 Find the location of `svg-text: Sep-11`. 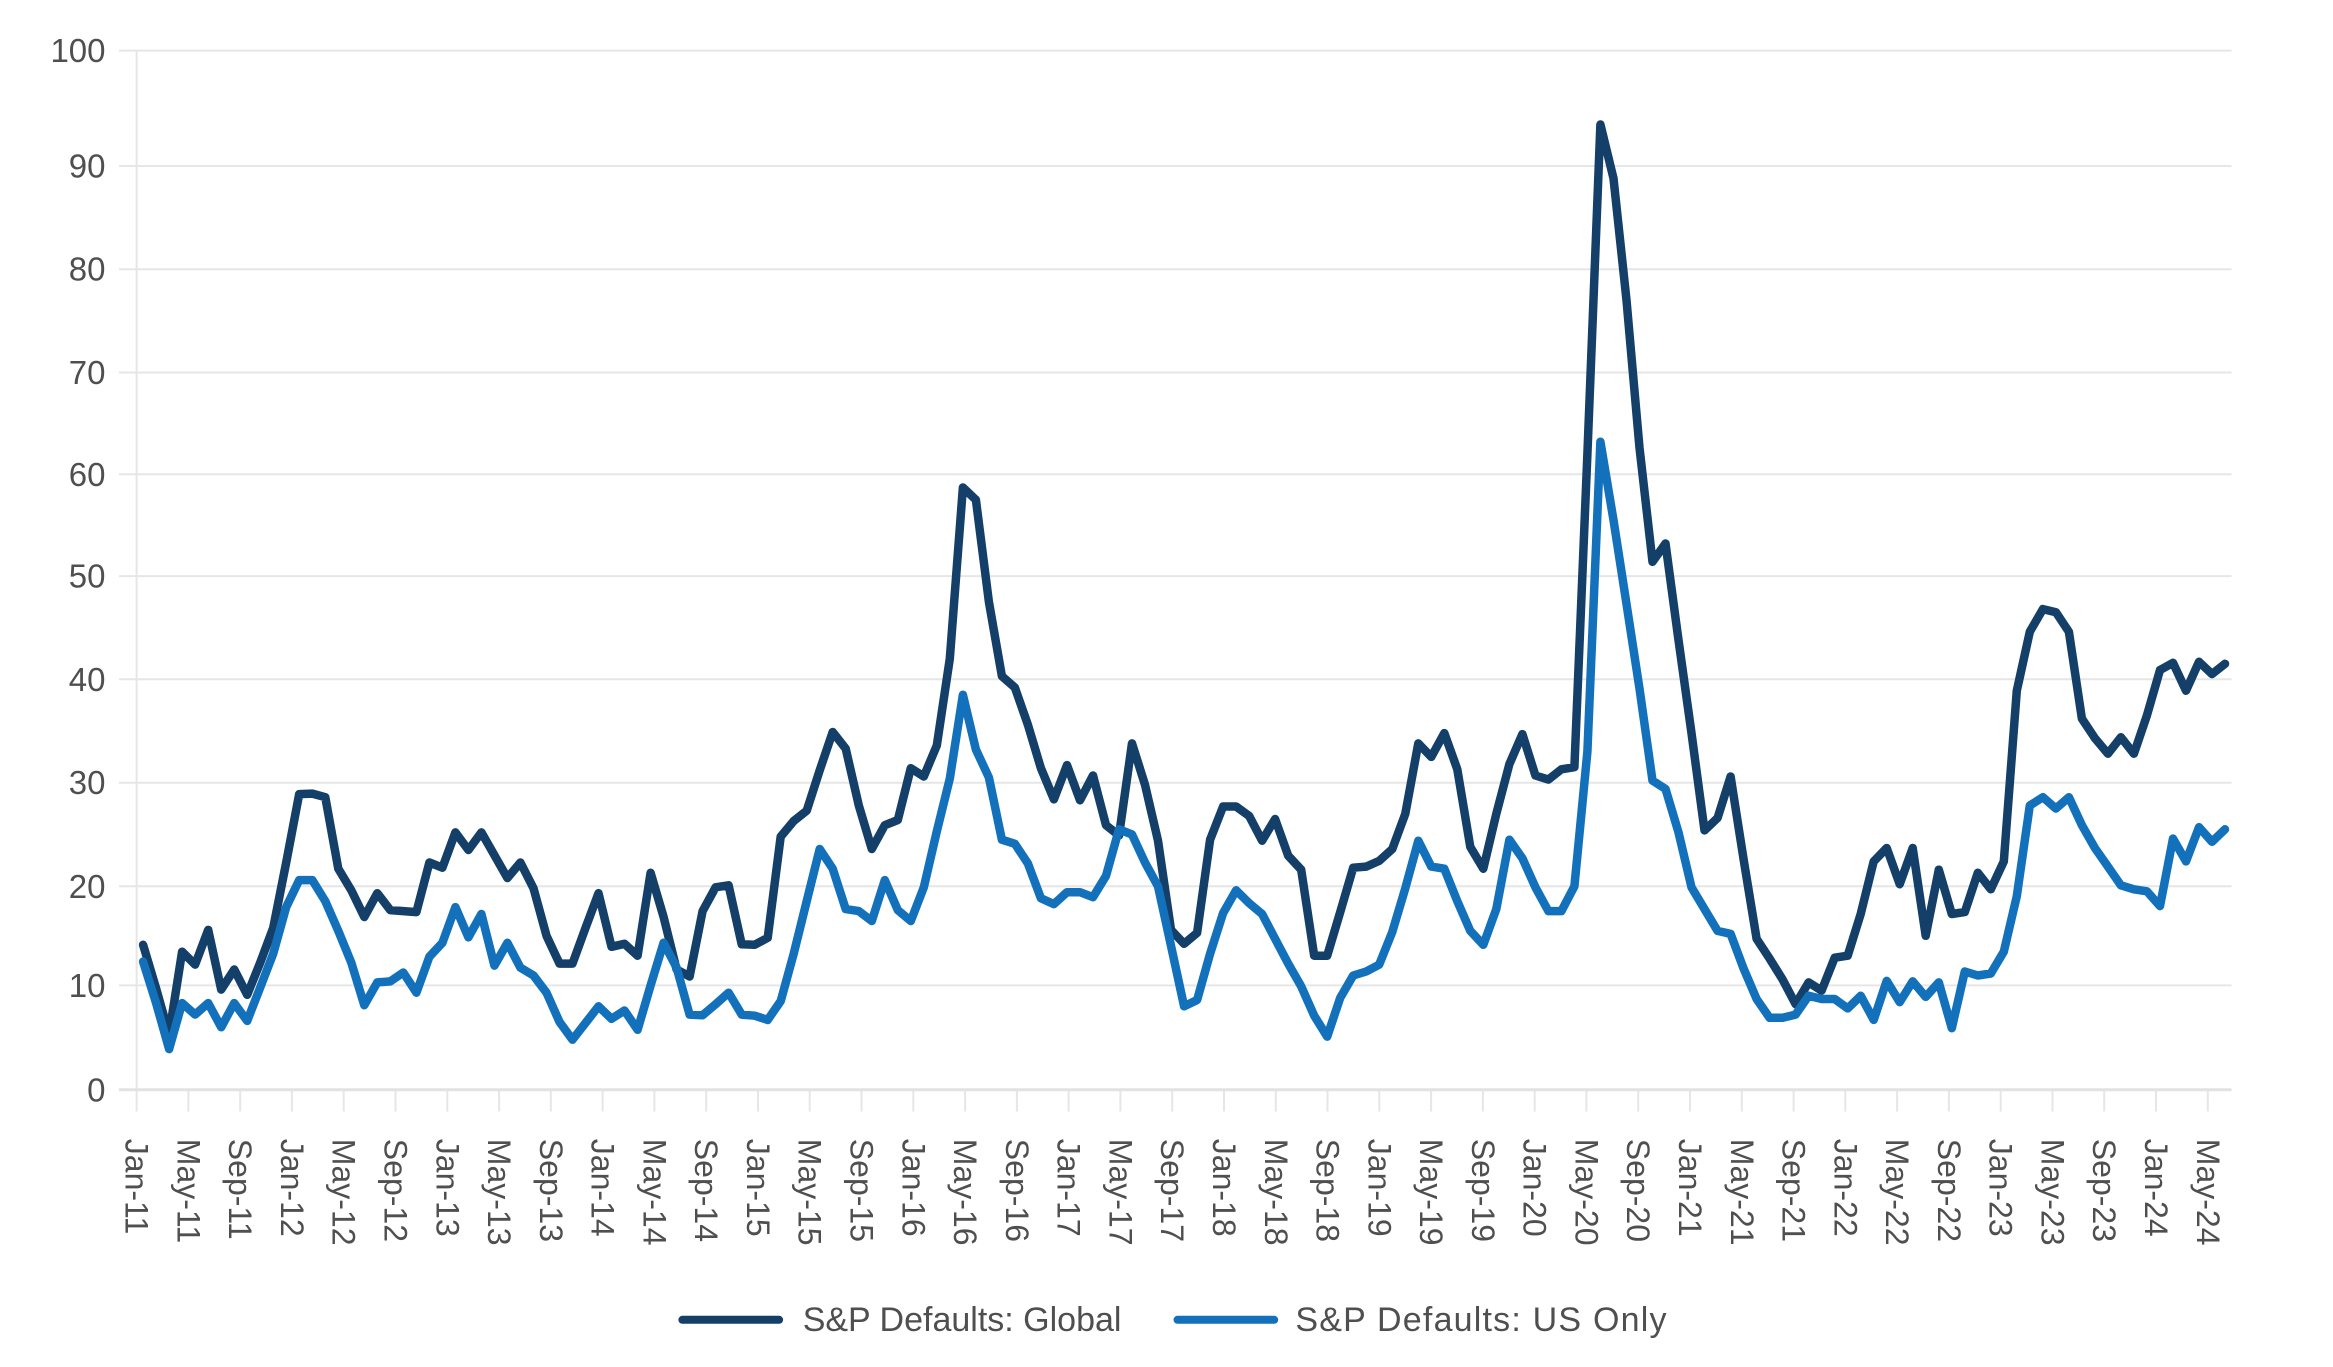

svg-text: Sep-11 is located at coordinates (240, 1189).